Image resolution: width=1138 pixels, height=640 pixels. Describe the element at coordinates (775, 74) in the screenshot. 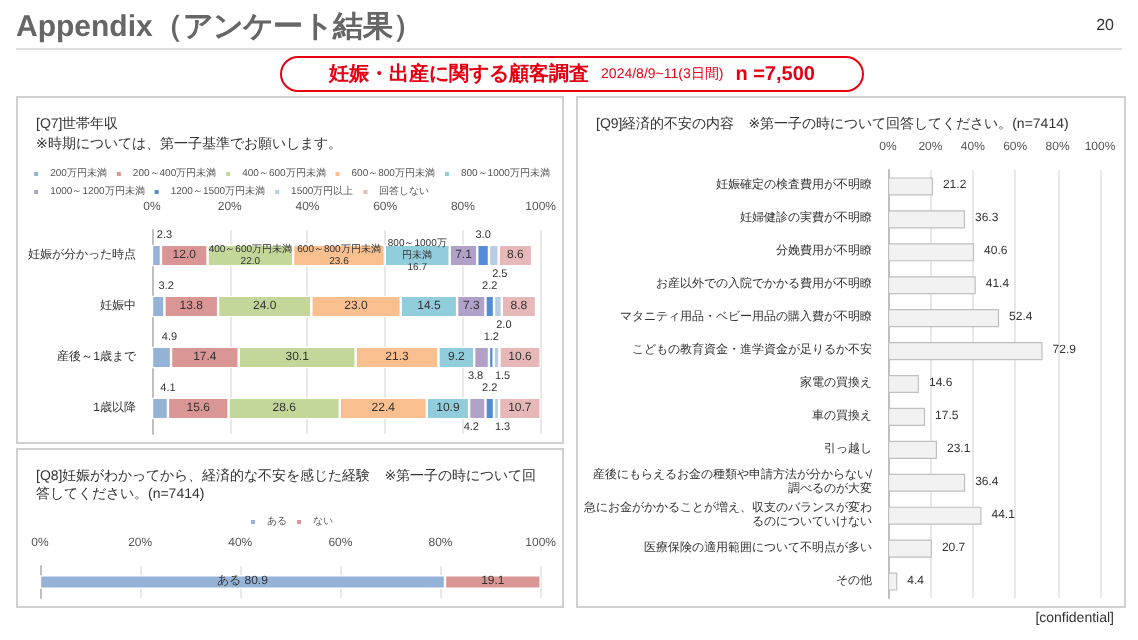

I see `text: n =7,500` at that location.